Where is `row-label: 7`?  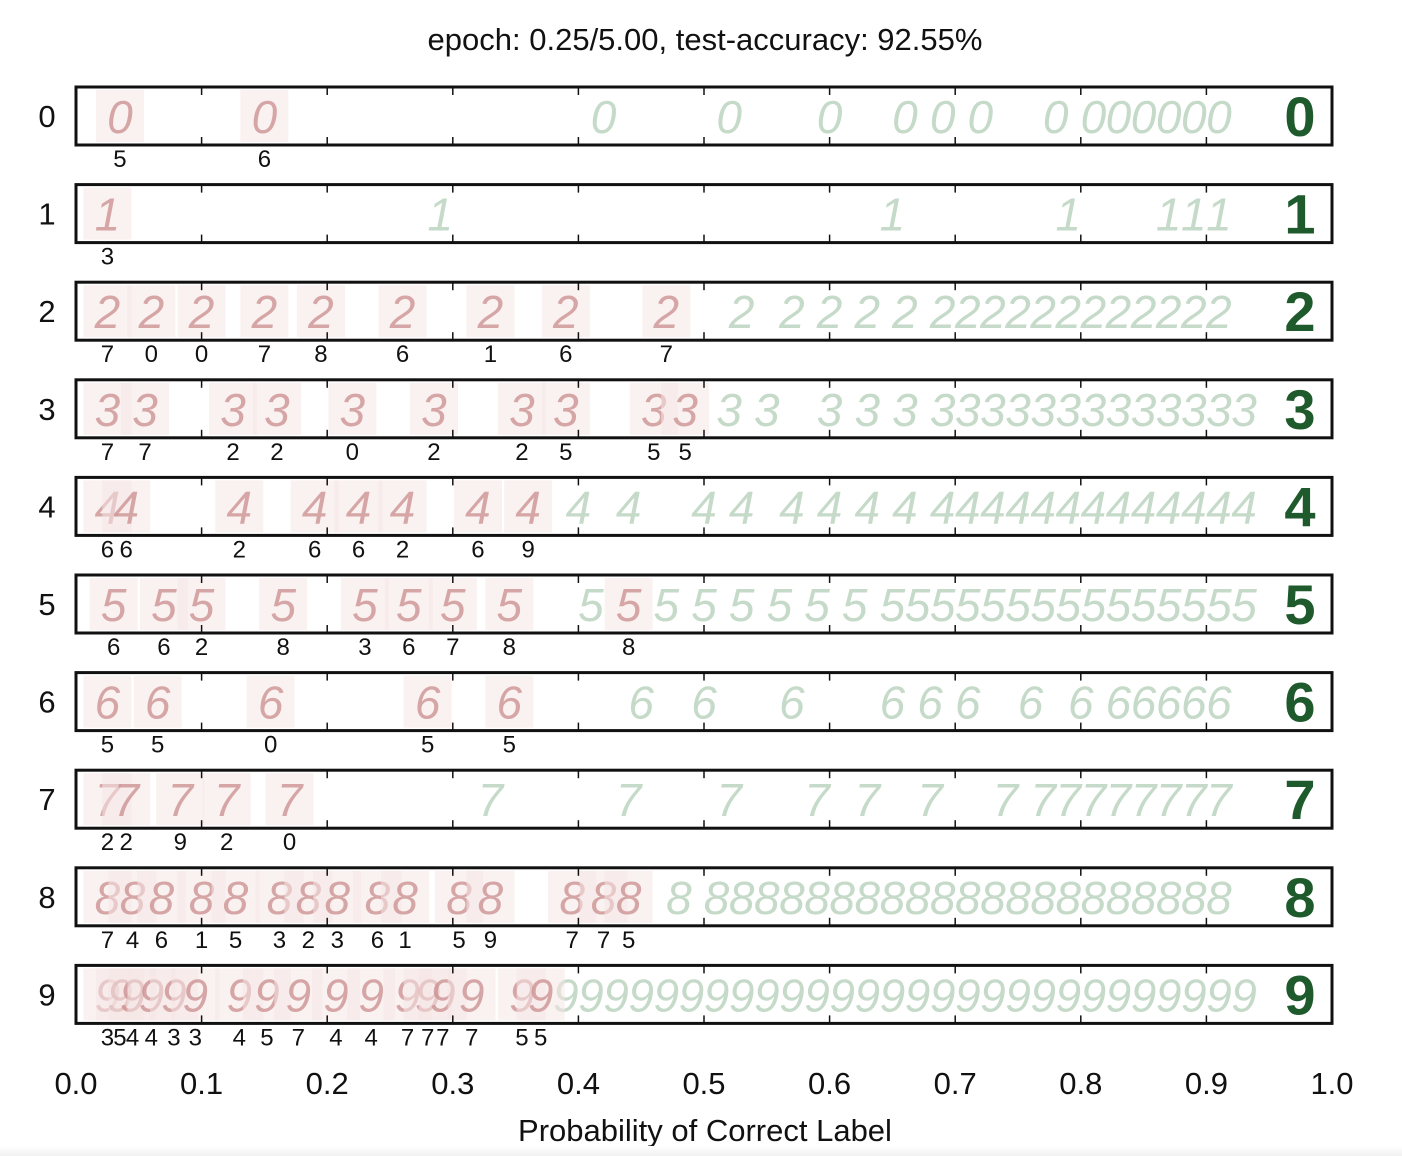 row-label: 7 is located at coordinates (46, 799).